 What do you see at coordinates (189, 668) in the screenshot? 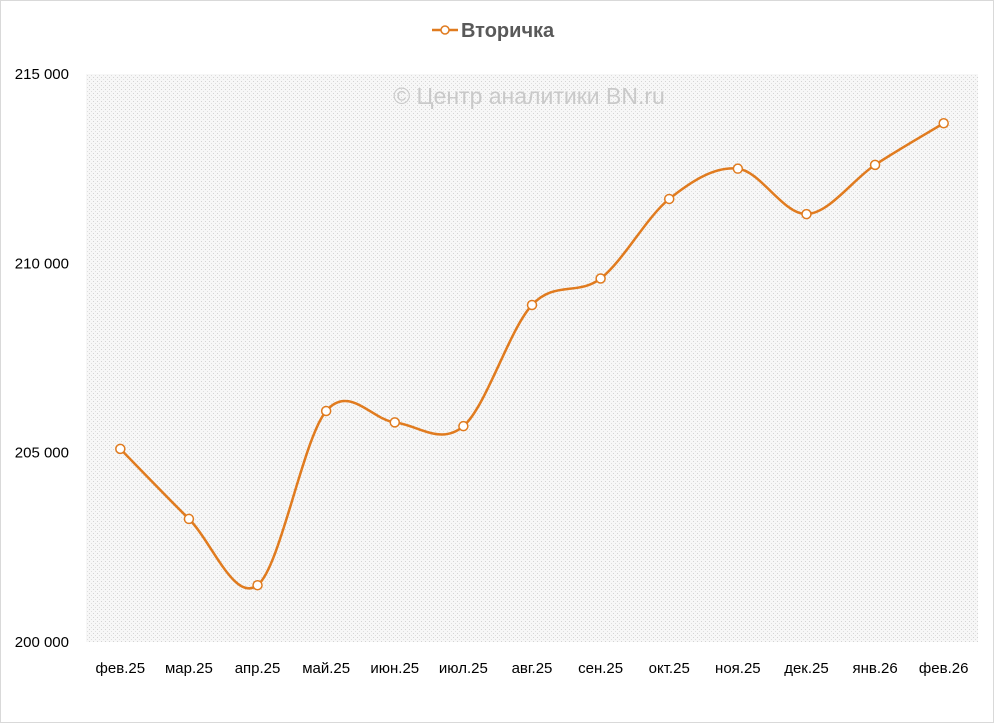
I see `x-tick-label: мар.25` at bounding box center [189, 668].